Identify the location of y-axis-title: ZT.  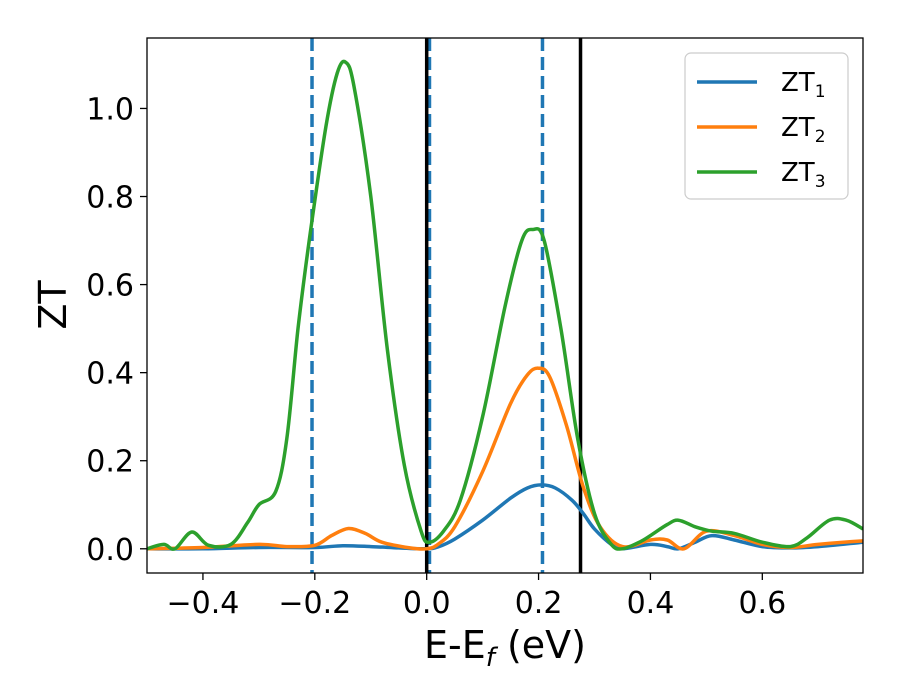
(53, 305).